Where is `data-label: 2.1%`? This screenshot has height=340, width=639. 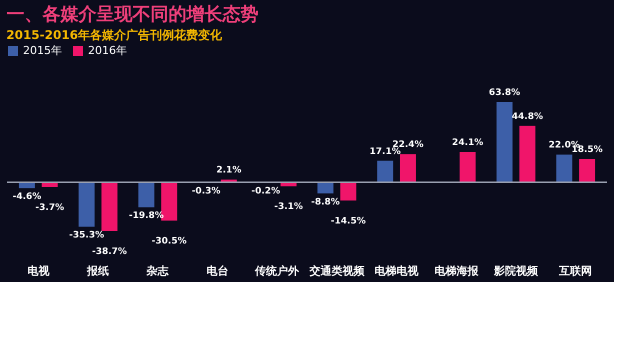
data-label: 2.1% is located at coordinates (229, 171).